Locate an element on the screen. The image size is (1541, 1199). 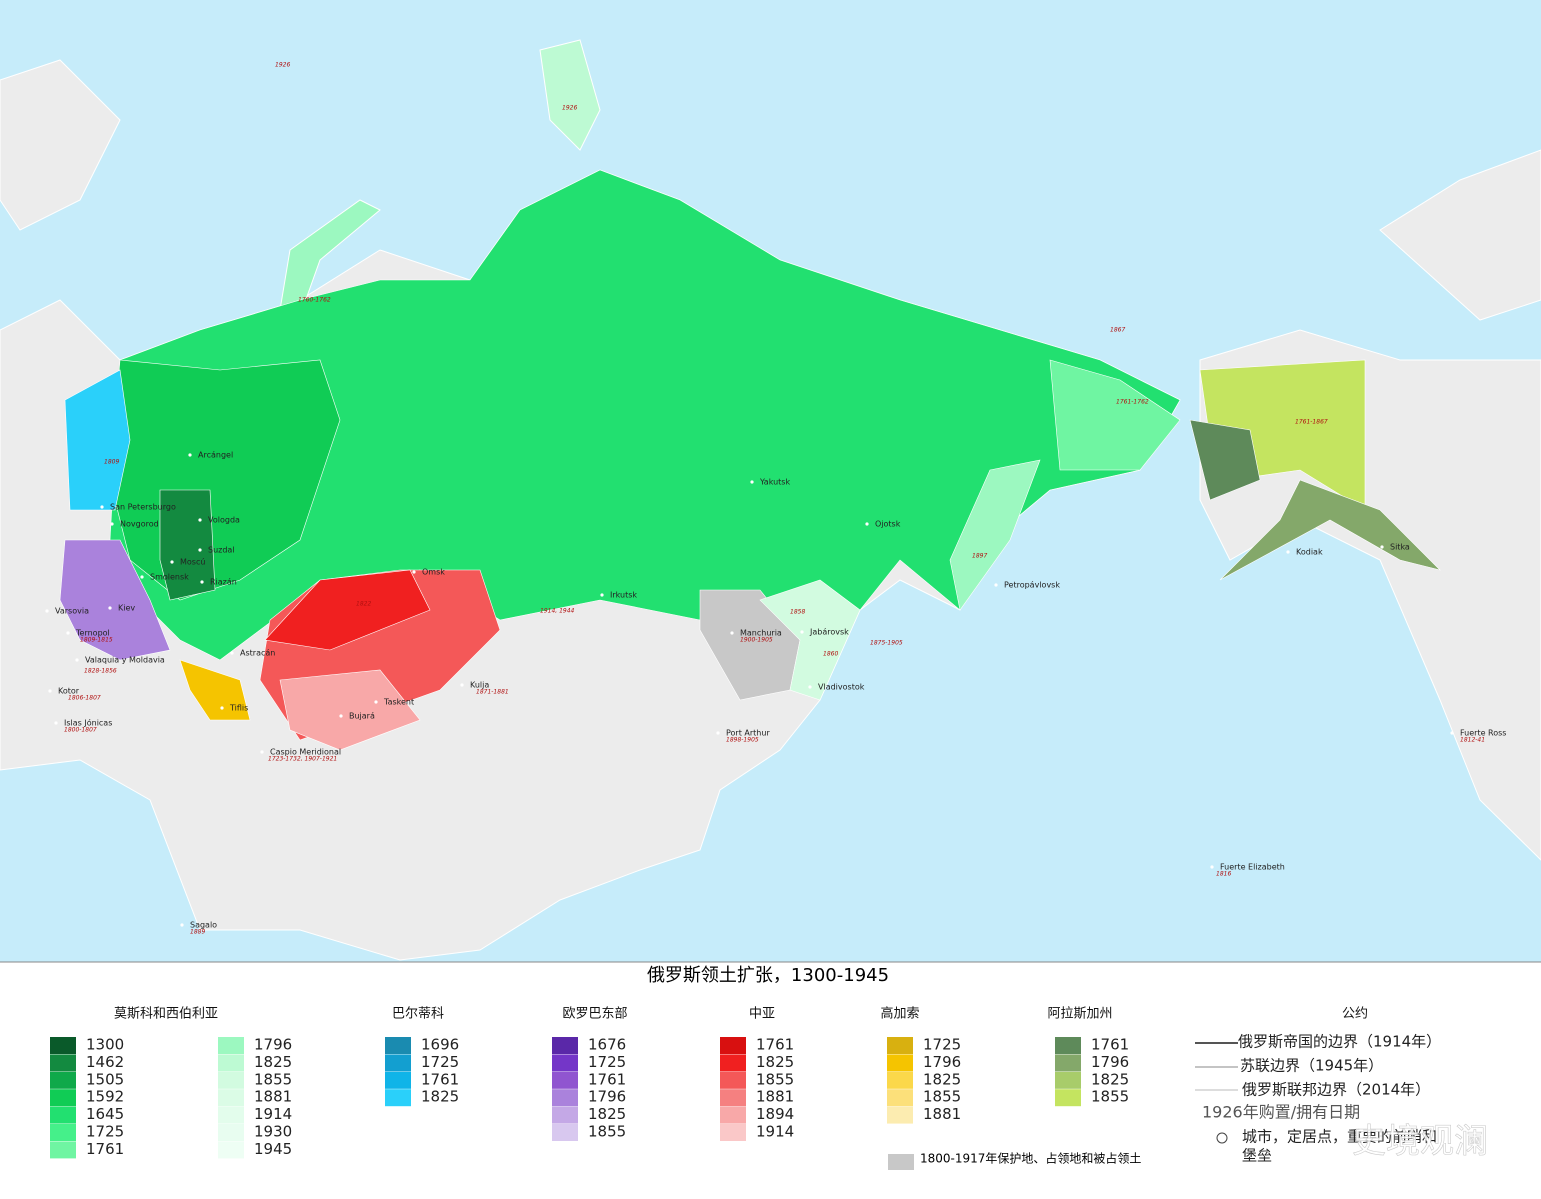
place-label: San Petersburgo is located at coordinates (143, 507).